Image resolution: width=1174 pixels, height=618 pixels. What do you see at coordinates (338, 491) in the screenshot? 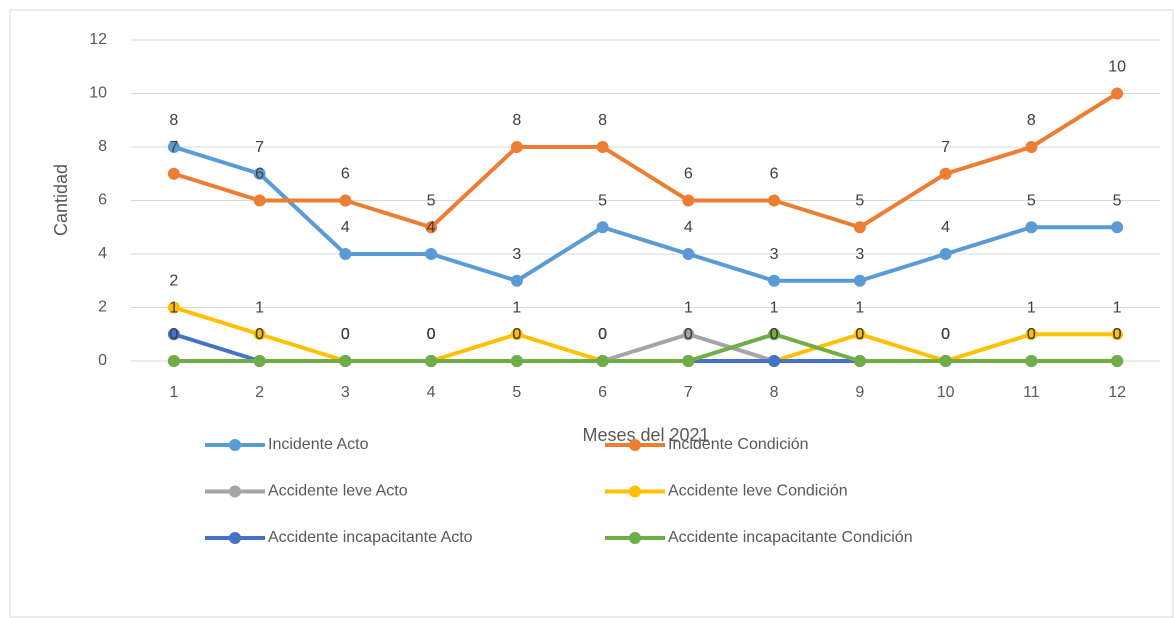
I see `legend-label: Accidente leve Acto` at bounding box center [338, 491].